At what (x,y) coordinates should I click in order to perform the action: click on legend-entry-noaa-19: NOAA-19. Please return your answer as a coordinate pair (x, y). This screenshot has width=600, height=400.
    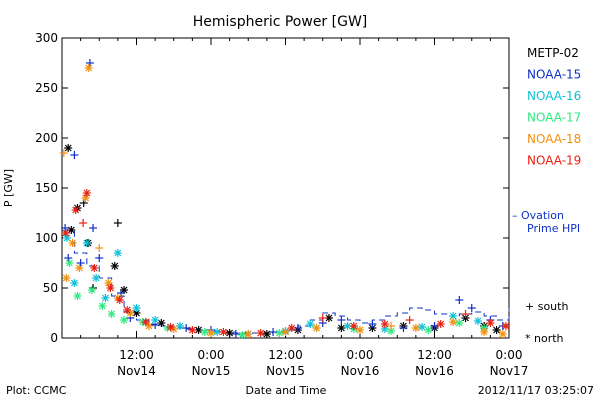
    Looking at the image, I should click on (554, 161).